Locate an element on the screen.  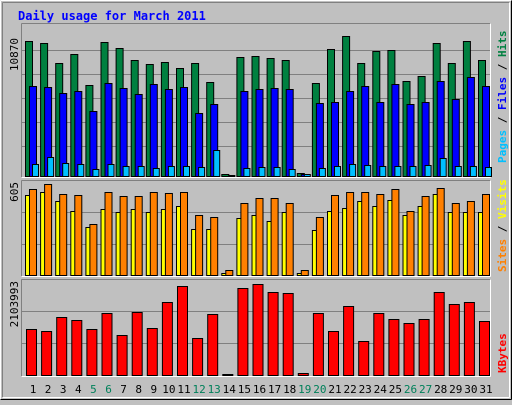
x-label-day-13: 13 is located at coordinates (214, 389).